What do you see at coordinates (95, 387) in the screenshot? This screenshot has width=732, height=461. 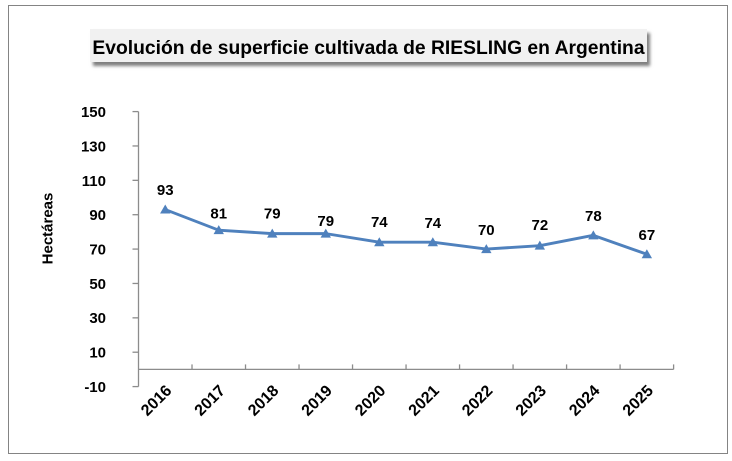 I see `svg-text: -10` at bounding box center [95, 387].